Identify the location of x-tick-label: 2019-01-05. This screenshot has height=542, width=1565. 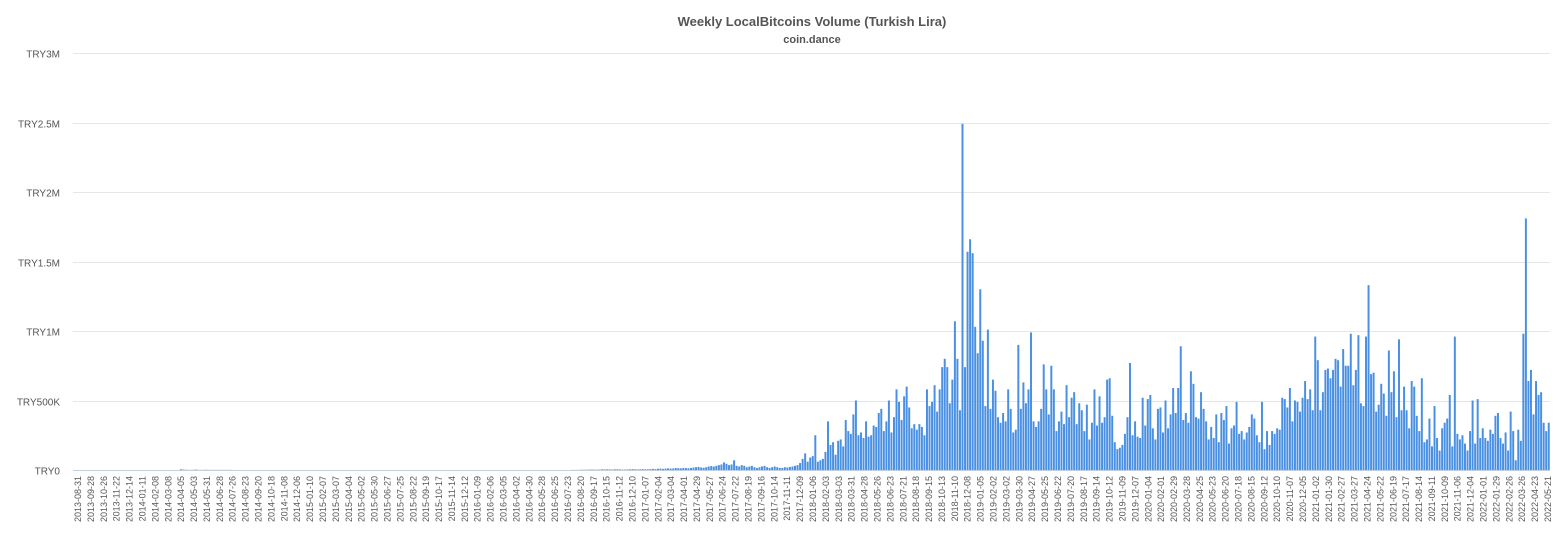
(981, 499).